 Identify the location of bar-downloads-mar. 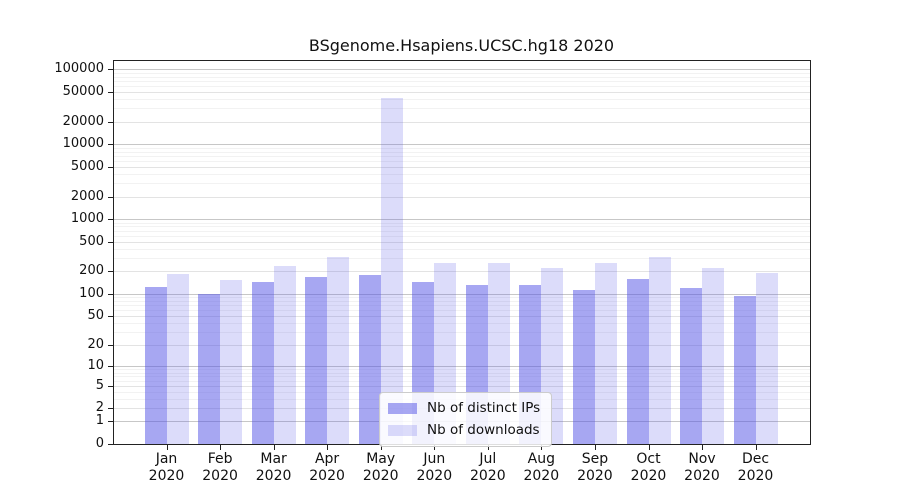
(284, 354).